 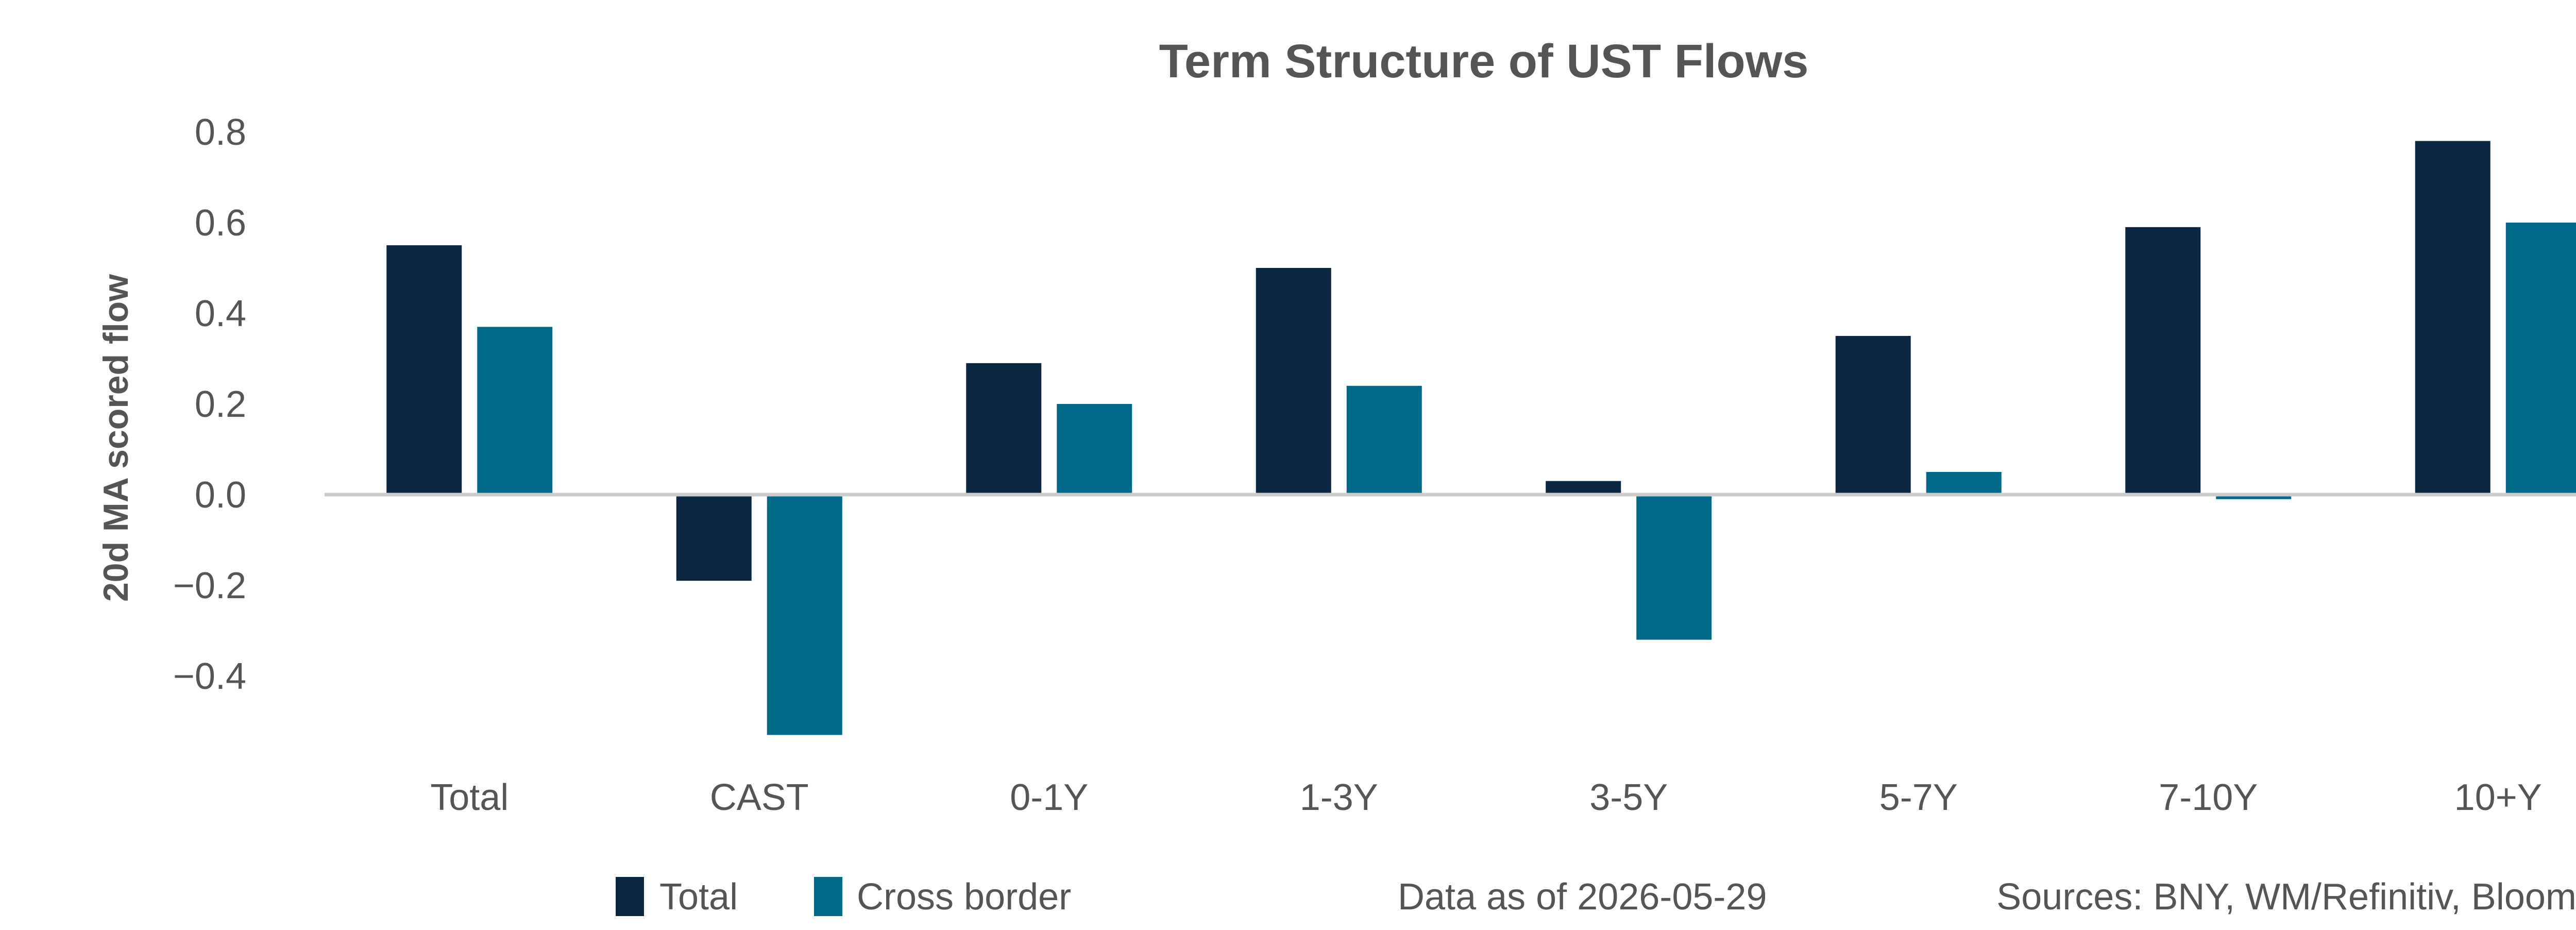 What do you see at coordinates (828, 896) in the screenshot?
I see `legend-swatch-cross-border` at bounding box center [828, 896].